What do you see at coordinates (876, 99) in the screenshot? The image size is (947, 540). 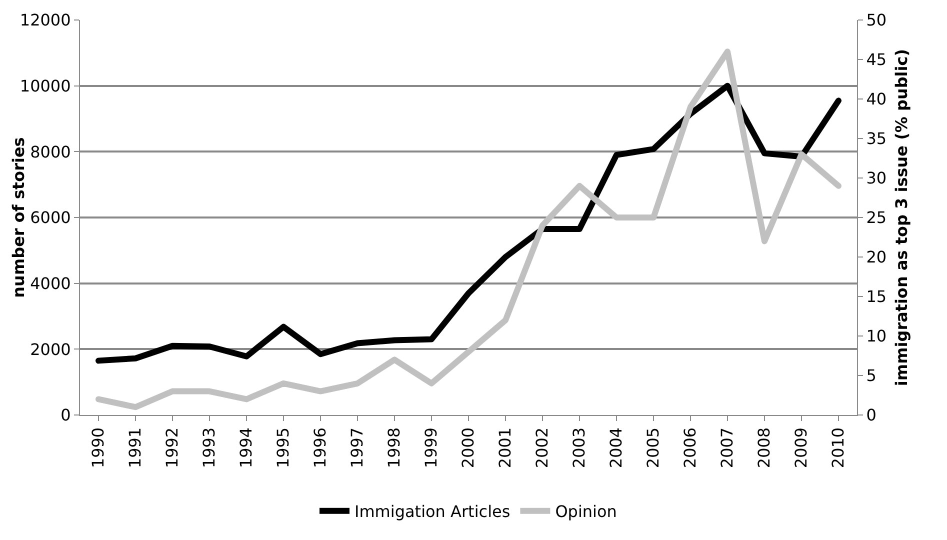 I see `y2-tick-label: 40` at bounding box center [876, 99].